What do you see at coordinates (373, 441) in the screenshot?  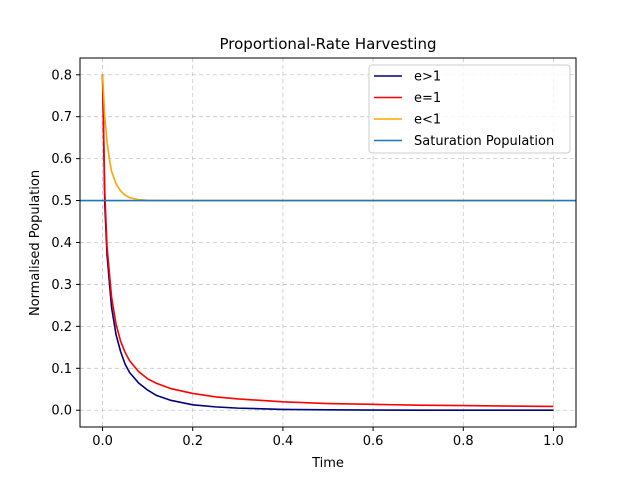 I see `x-tick-label: 0.6` at bounding box center [373, 441].